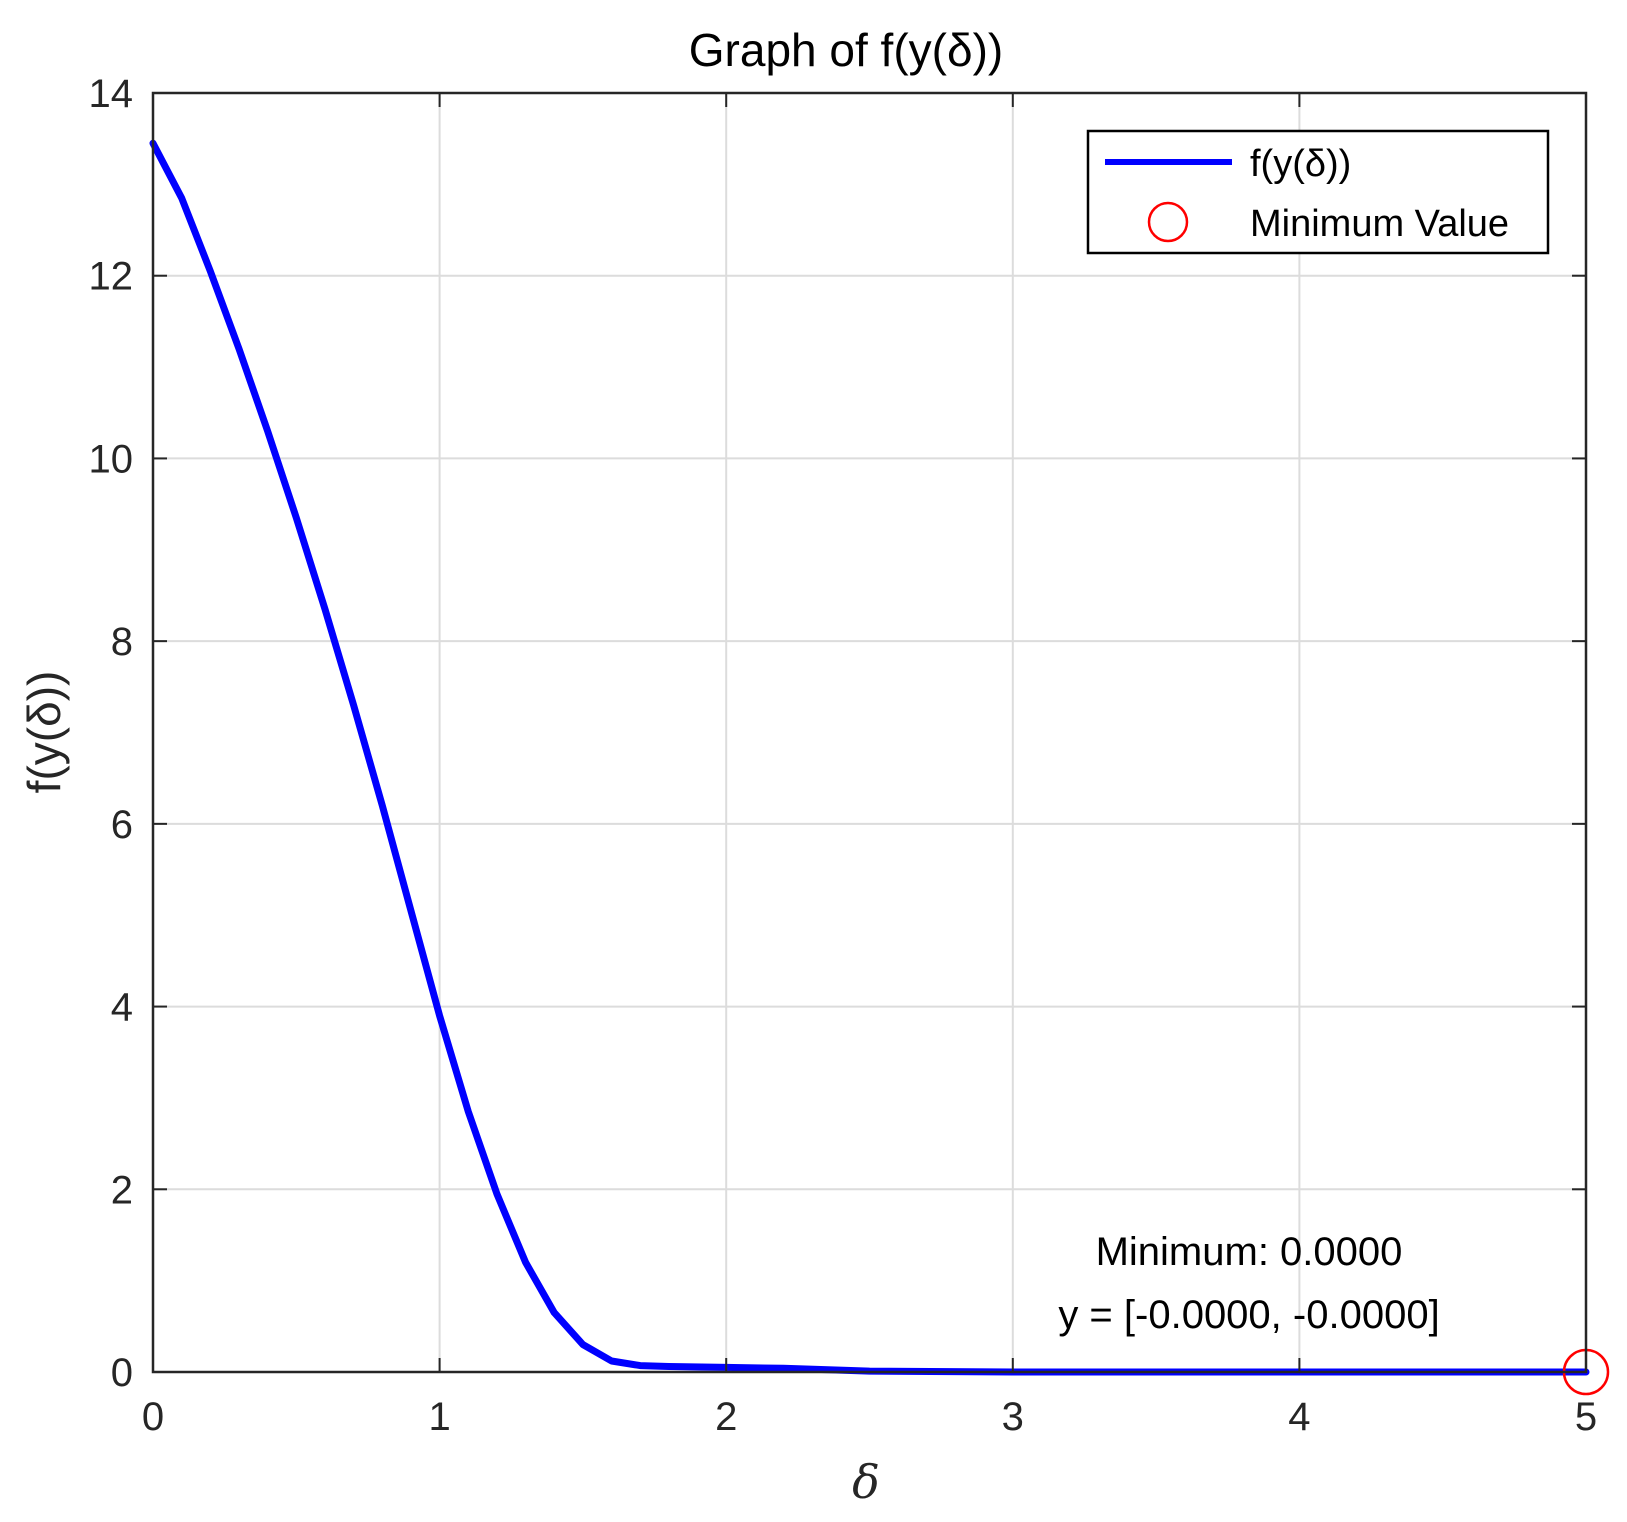 The height and width of the screenshot is (1522, 1627). I want to click on y-tick-label-4: 8, so click(122, 642).